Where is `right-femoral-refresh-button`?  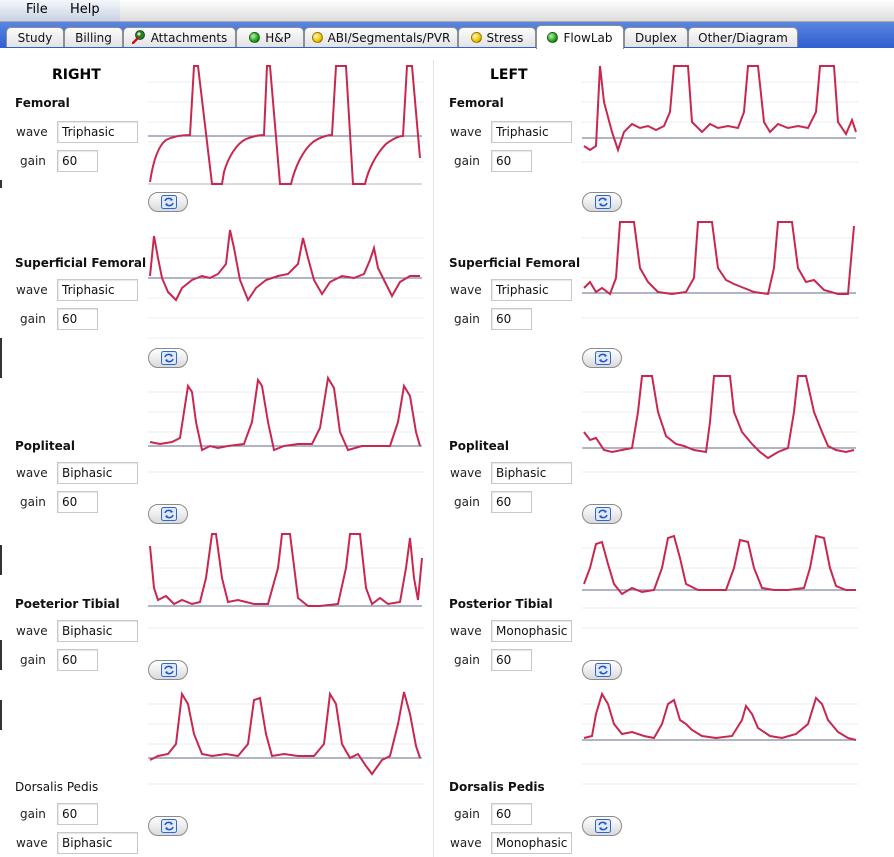 right-femoral-refresh-button is located at coordinates (168, 202).